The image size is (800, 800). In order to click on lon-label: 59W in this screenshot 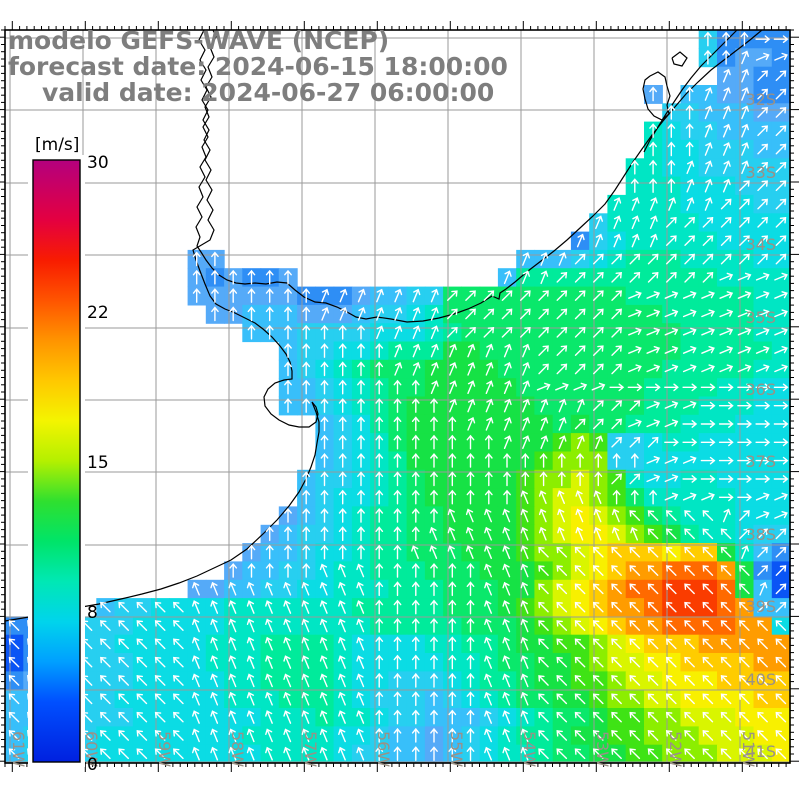, I will do `click(164, 749)`.